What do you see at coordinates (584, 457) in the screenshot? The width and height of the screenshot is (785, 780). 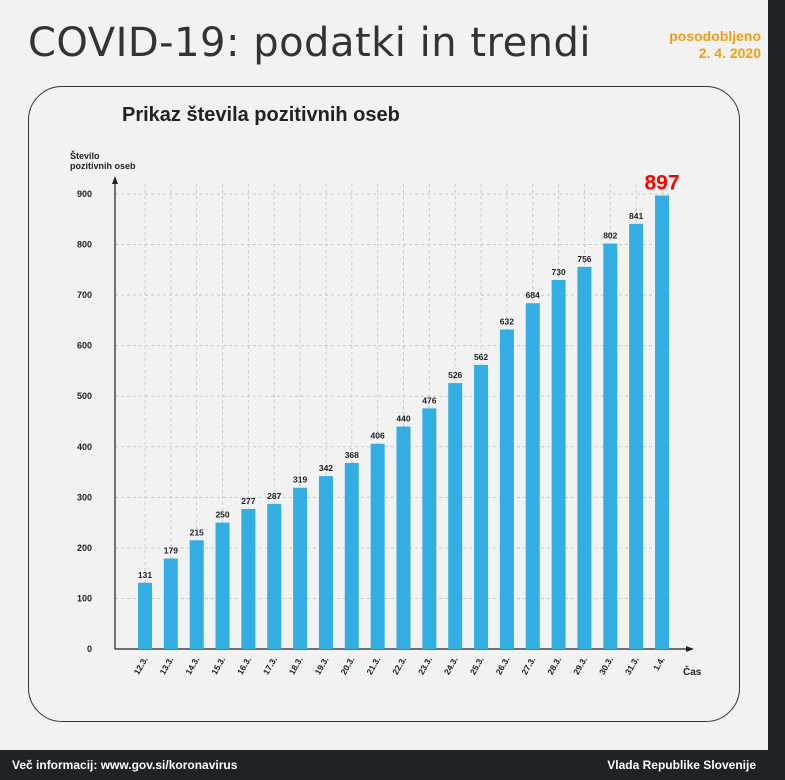 I see `bar-29.3.` at bounding box center [584, 457].